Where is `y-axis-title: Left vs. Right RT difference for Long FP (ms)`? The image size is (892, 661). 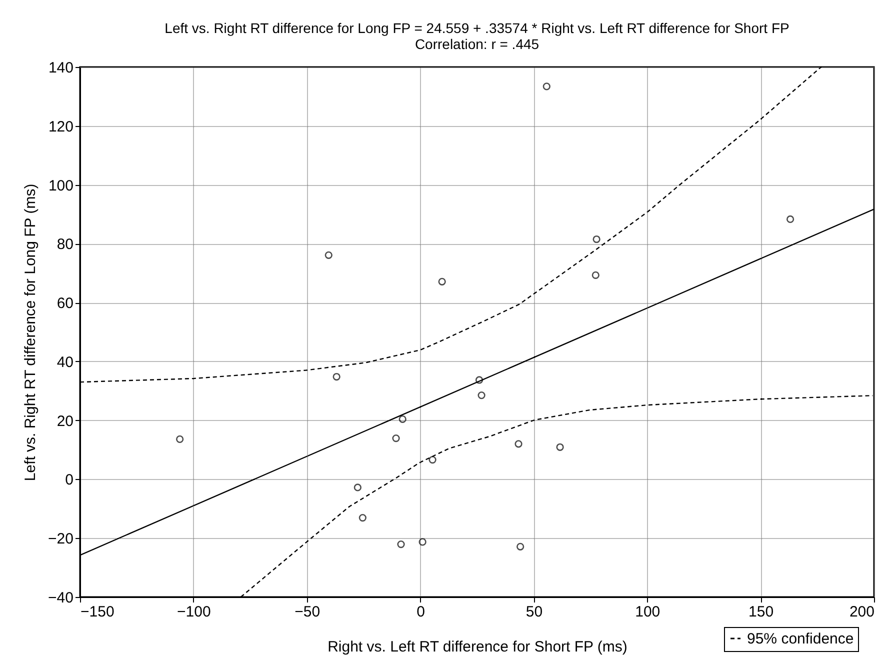 y-axis-title: Left vs. Right RT difference for Long FP (ms) is located at coordinates (31, 333).